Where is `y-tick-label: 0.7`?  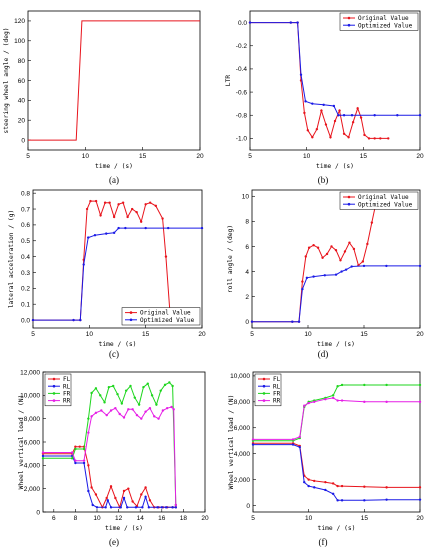 y-tick-label: 0.7 is located at coordinates (25, 209).